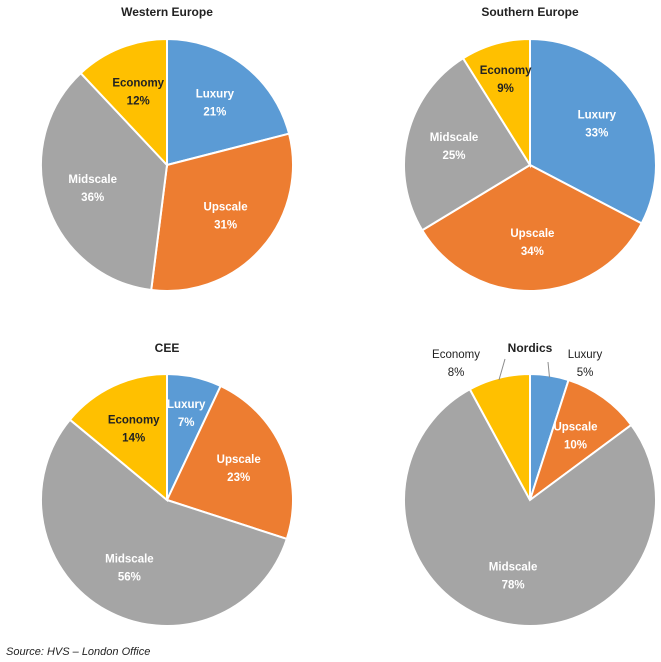 Image resolution: width=661 pixels, height=662 pixels. What do you see at coordinates (186, 423) in the screenshot?
I see `slice-value-luxury: 7%` at bounding box center [186, 423].